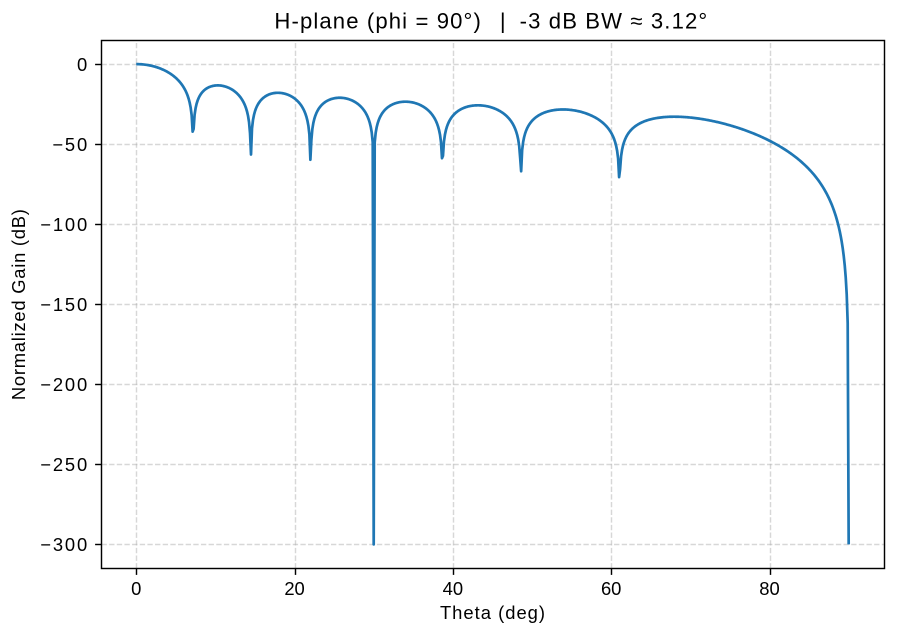 Image resolution: width=897 pixels, height=637 pixels. What do you see at coordinates (64, 544) in the screenshot?
I see `svg-text: −300` at bounding box center [64, 544].